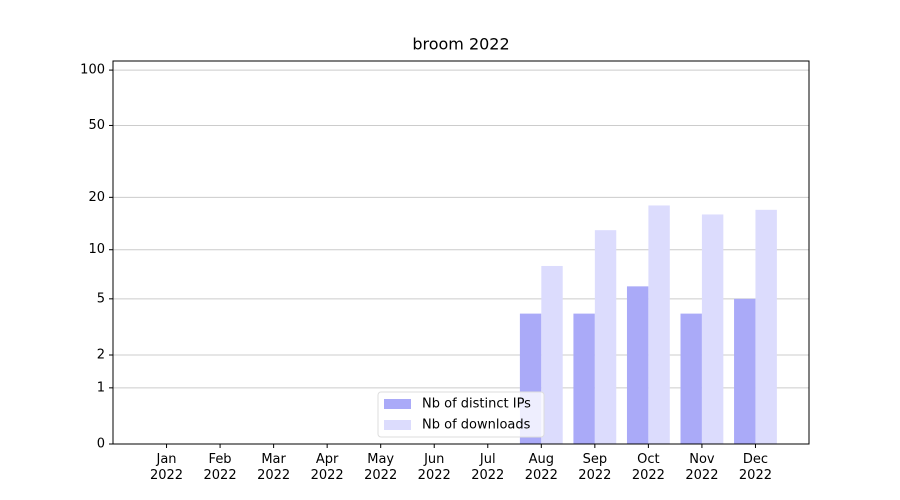 This screenshot has height=500, width=900. I want to click on y-tick-label: 0, so click(101, 444).